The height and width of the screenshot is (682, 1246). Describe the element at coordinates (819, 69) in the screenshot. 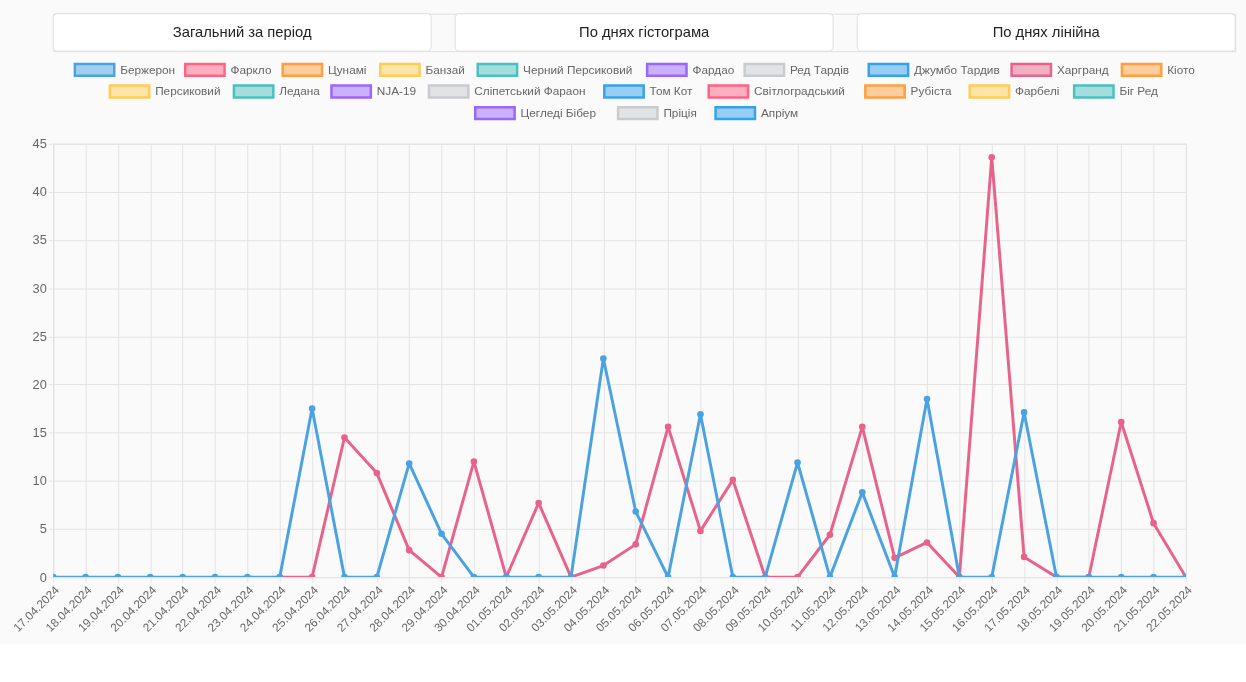

I see `legend-label: Ред Тардів` at that location.